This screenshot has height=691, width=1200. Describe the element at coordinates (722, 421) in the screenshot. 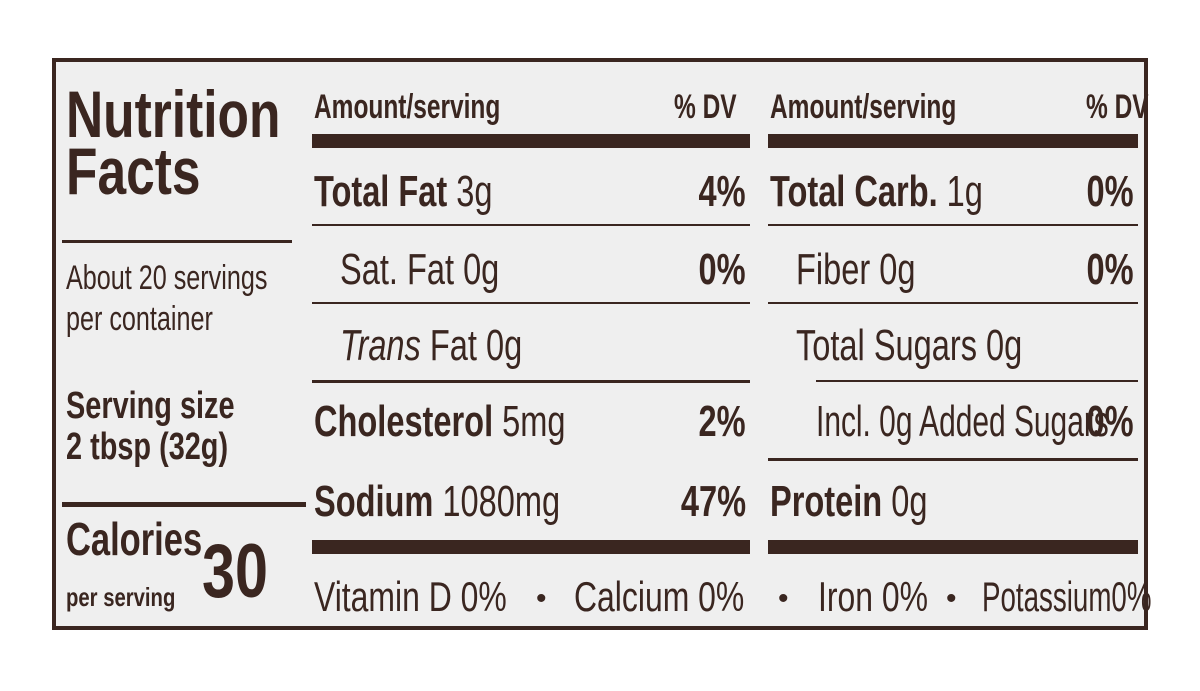

I see `nutrient-dv-cholesterol: 2%` at that location.